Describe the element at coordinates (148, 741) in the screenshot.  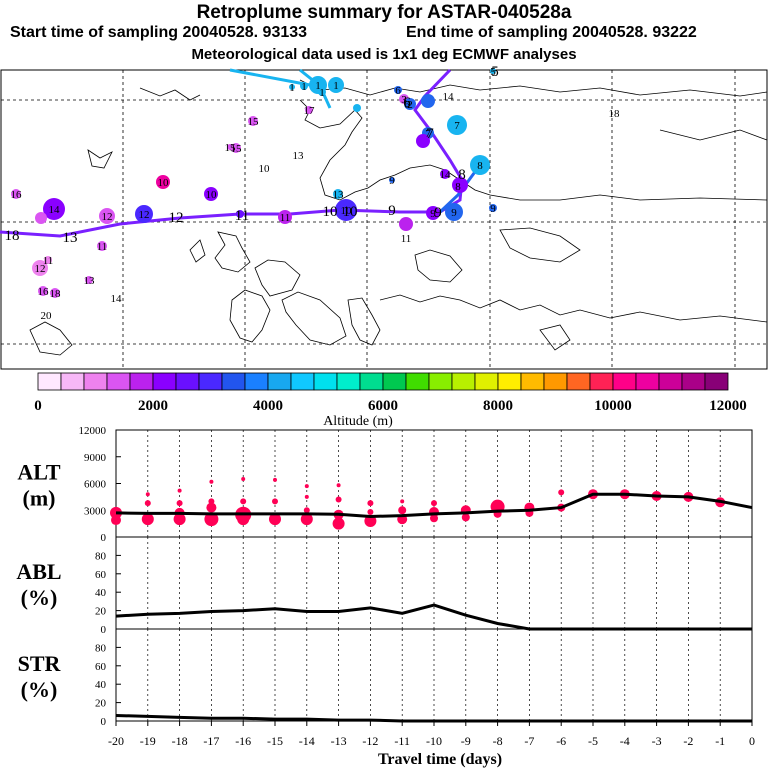
I see `x-tick-label: -19` at that location.